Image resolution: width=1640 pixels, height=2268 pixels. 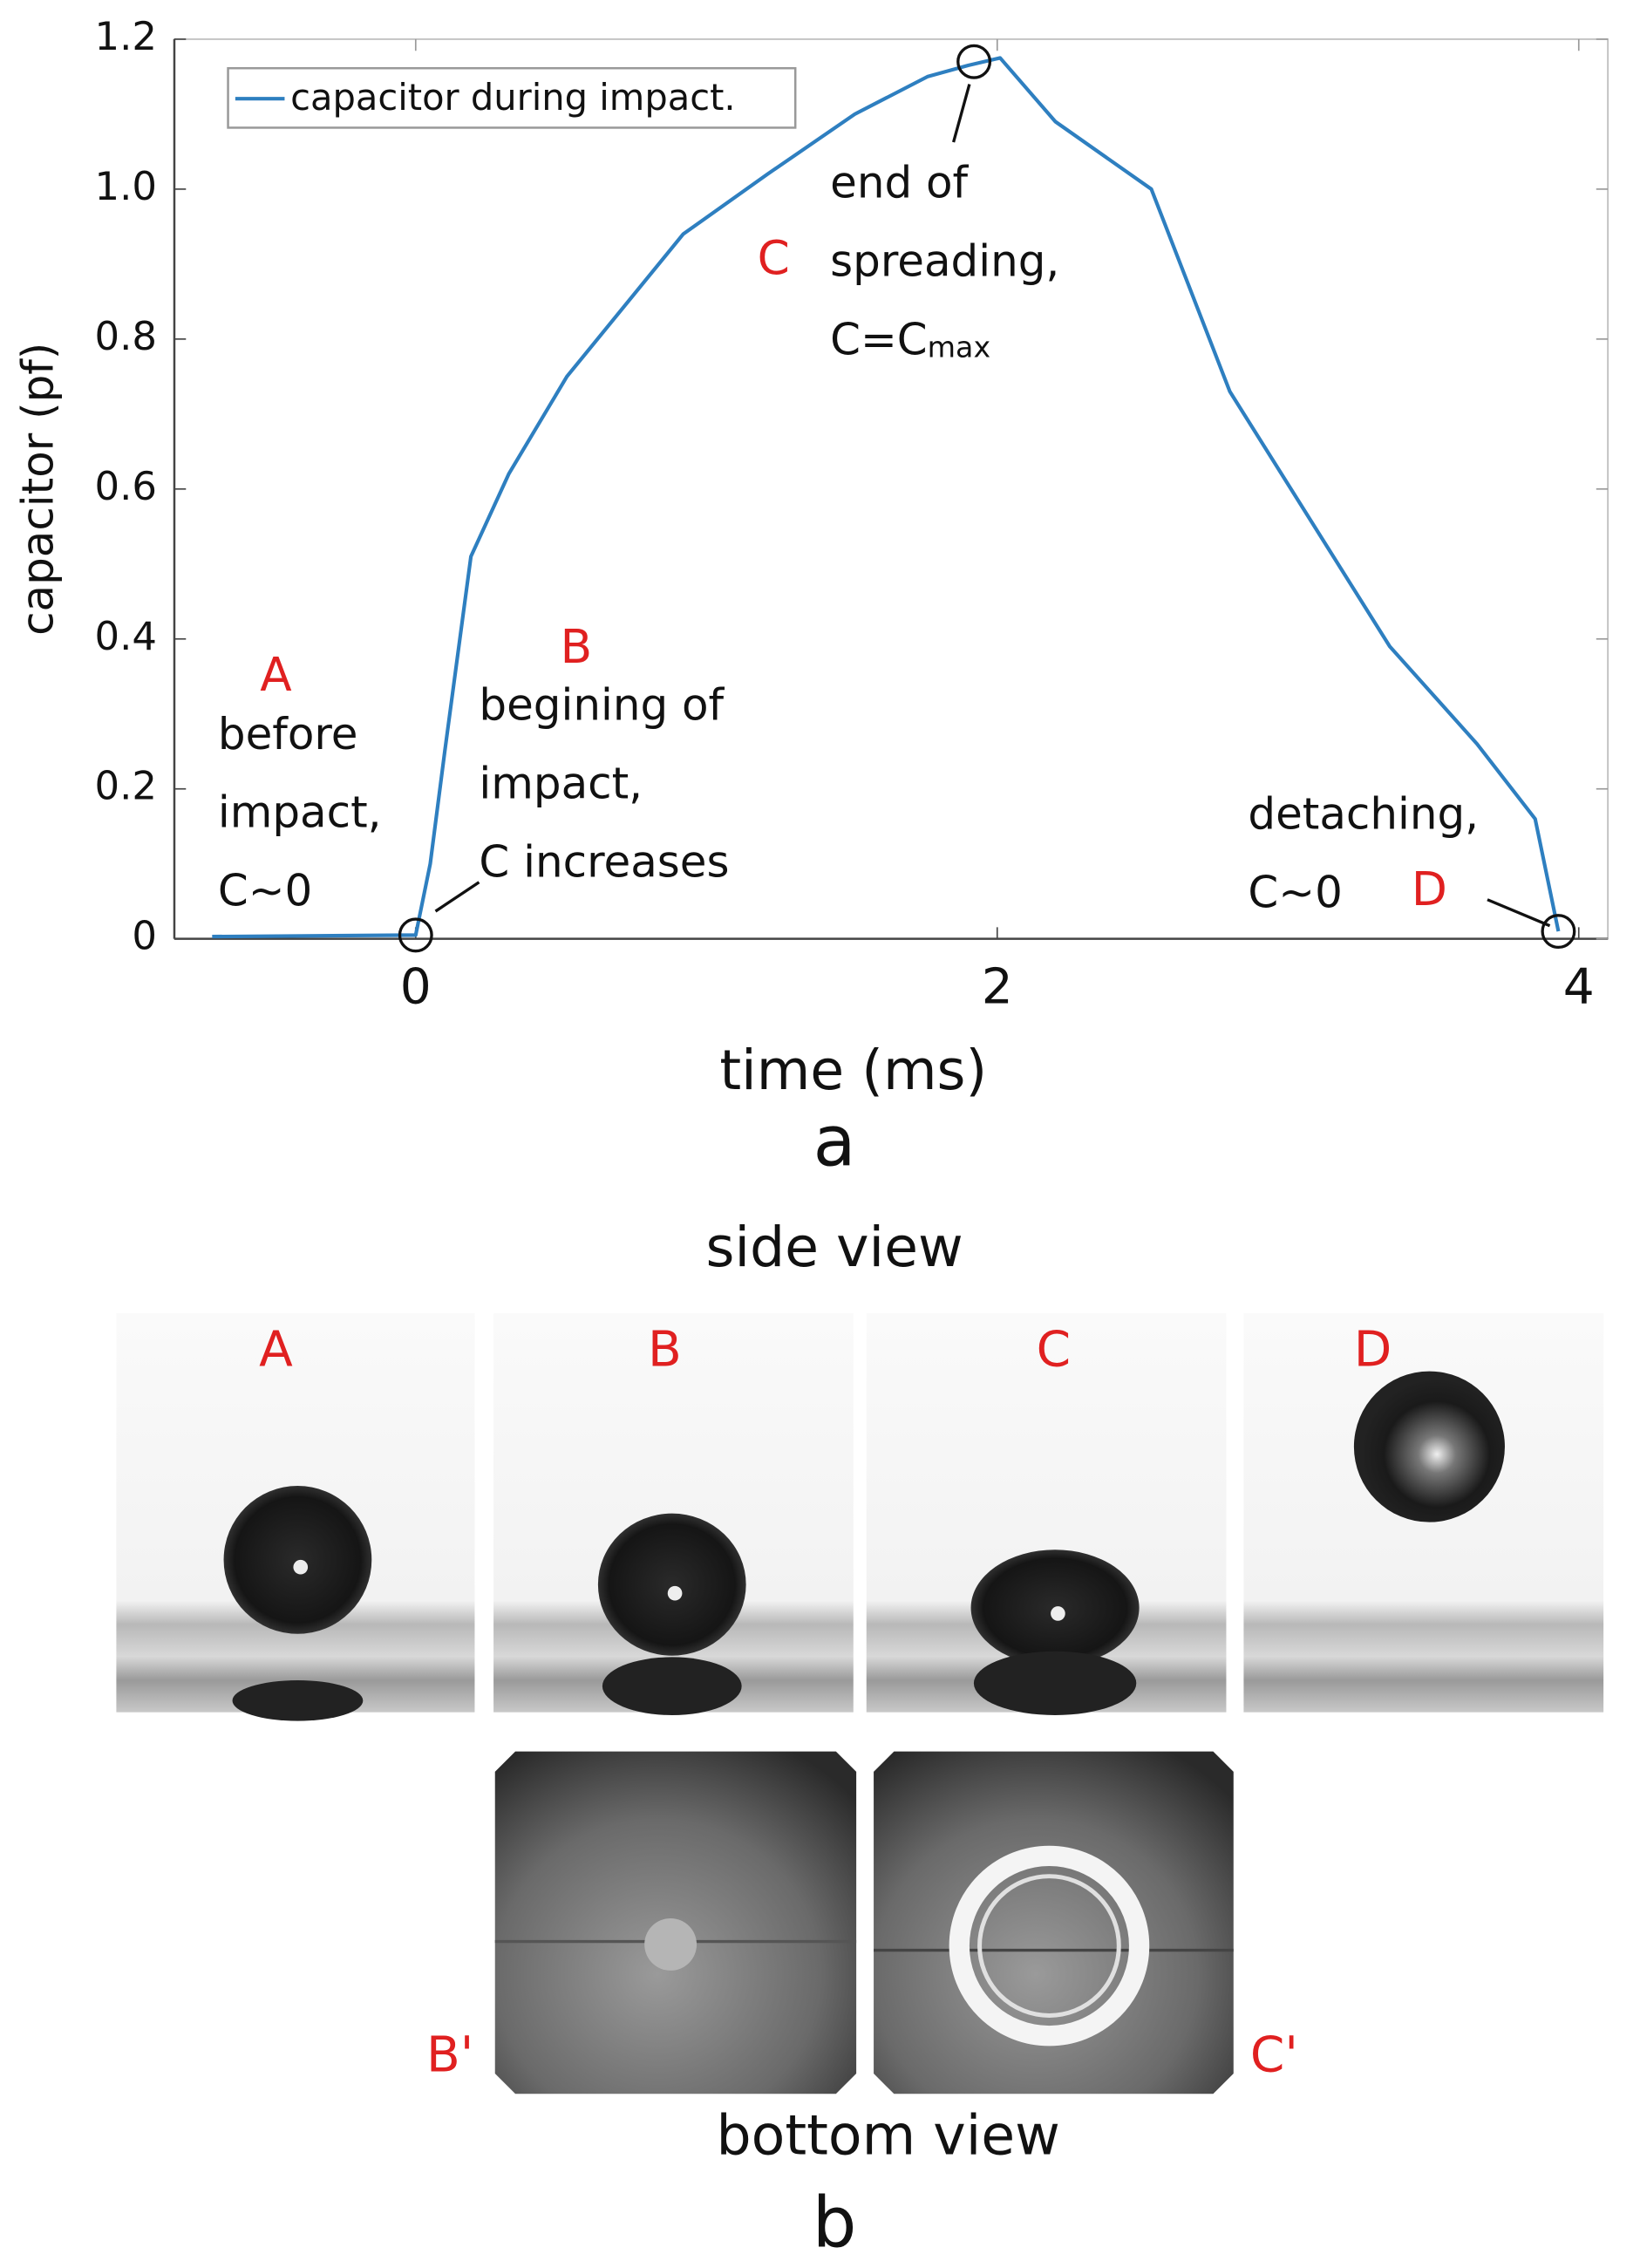 What do you see at coordinates (275, 675) in the screenshot?
I see `annotation-letter: A` at bounding box center [275, 675].